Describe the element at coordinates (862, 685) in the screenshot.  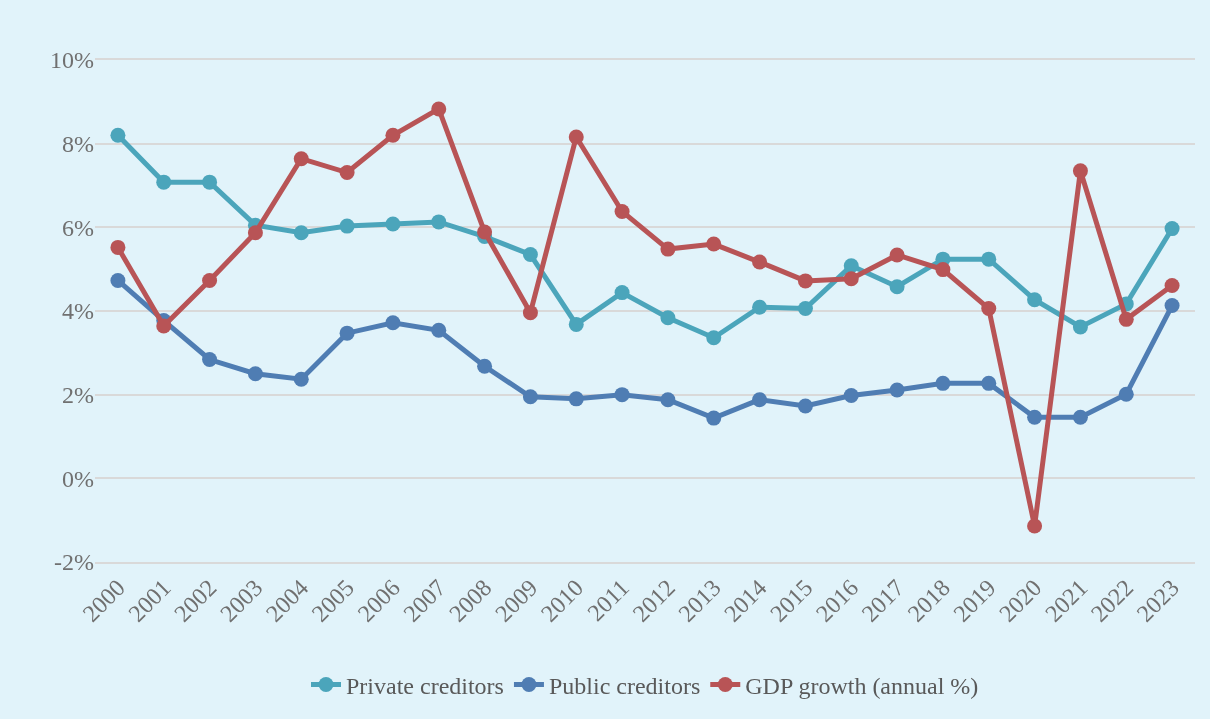
I see `legend-label: GDP growth (annual %)` at that location.